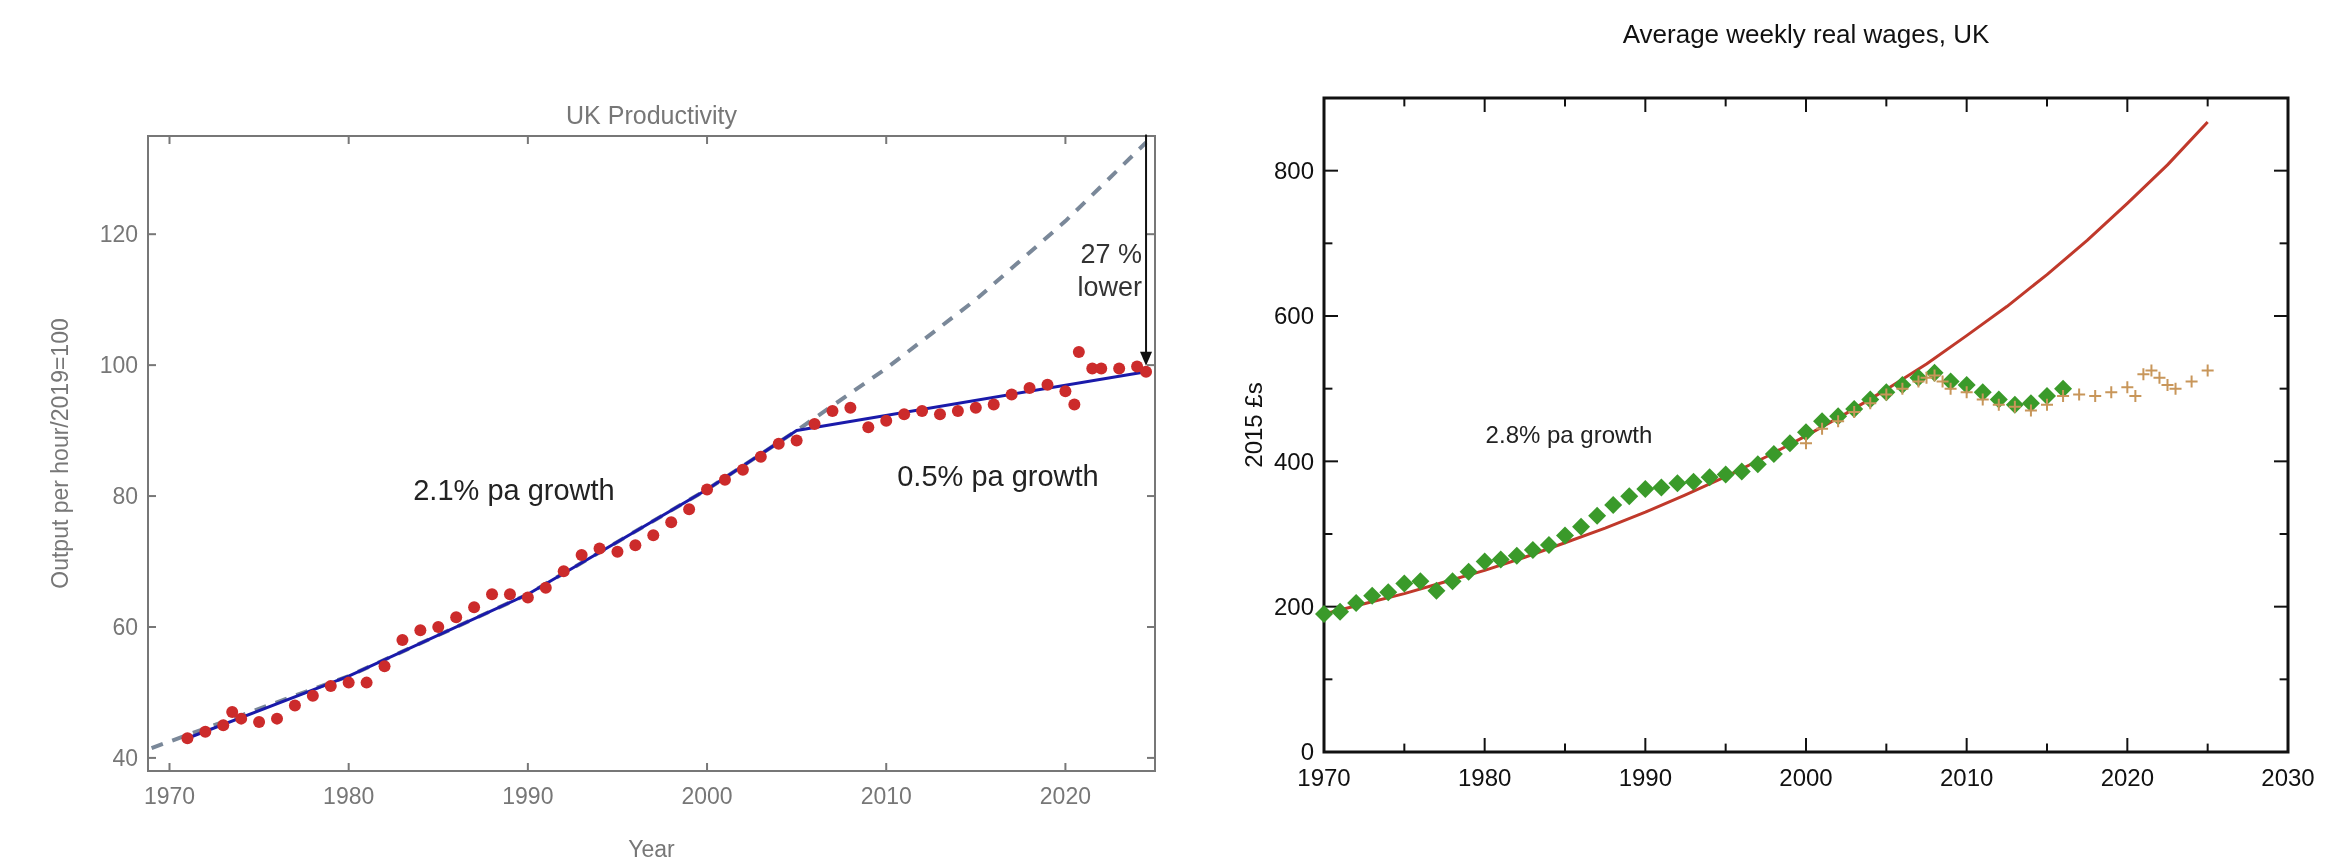  I want to click on y-tick-label: 120, so click(118, 234).